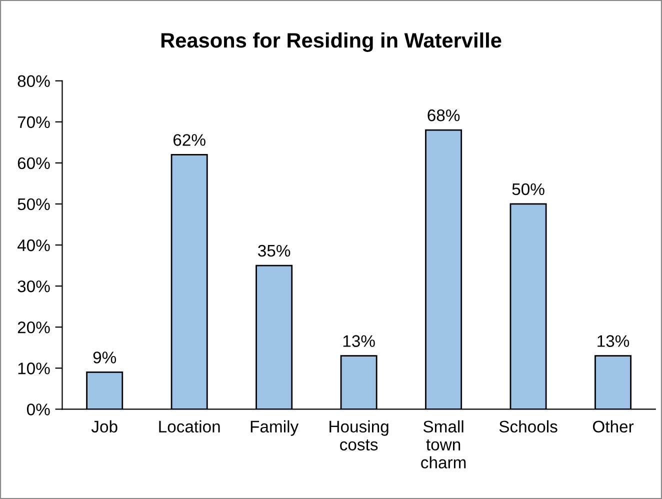  What do you see at coordinates (34, 286) in the screenshot?
I see `y-tick-label: 30%` at bounding box center [34, 286].